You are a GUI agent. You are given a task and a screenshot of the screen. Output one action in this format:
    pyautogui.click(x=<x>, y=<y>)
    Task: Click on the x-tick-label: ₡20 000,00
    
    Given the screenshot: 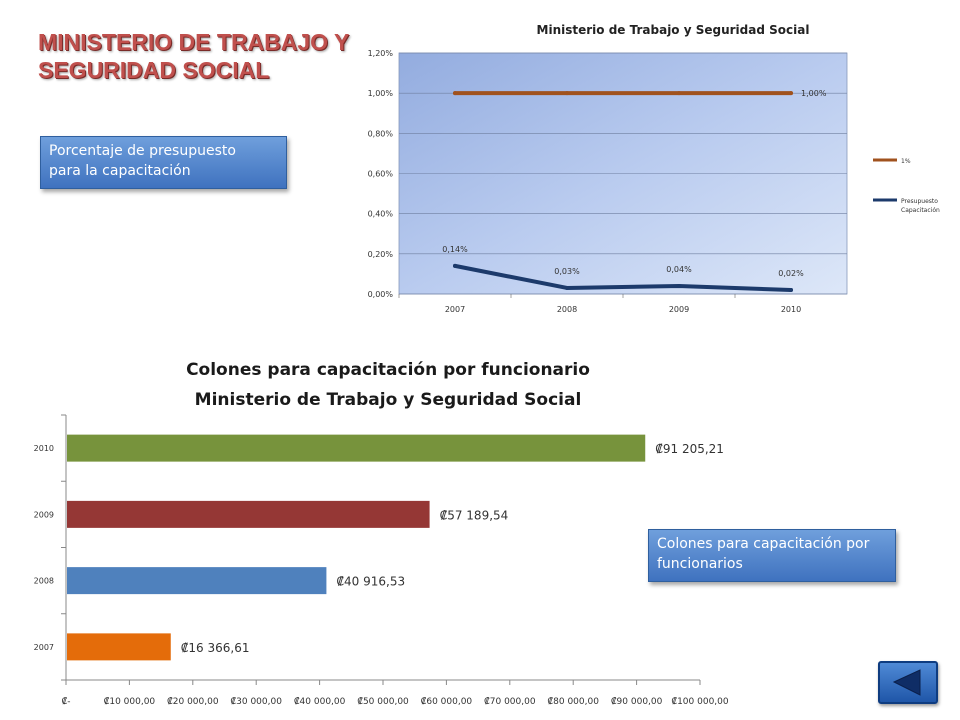 What is the action you would take?
    pyautogui.click(x=193, y=702)
    